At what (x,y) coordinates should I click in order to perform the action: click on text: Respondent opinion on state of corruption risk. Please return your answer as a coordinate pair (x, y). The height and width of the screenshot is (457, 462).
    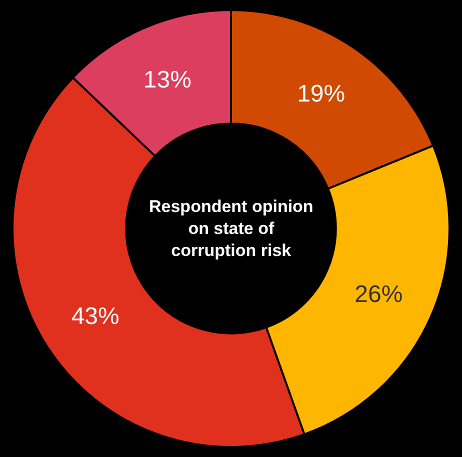
    Looking at the image, I should click on (231, 228).